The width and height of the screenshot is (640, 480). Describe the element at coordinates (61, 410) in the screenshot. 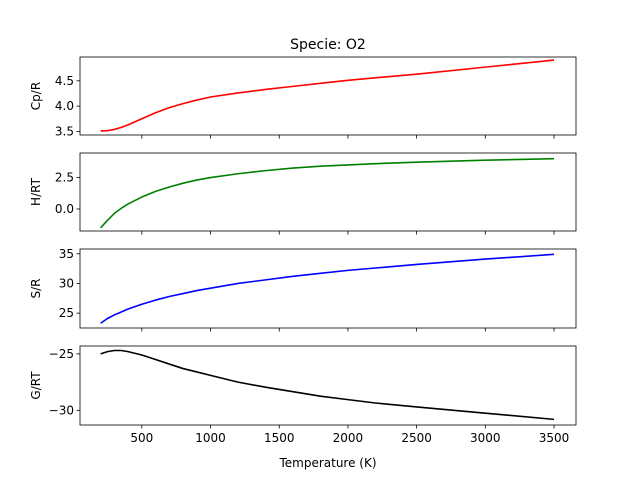

I see `y-tick-label: −30` at that location.